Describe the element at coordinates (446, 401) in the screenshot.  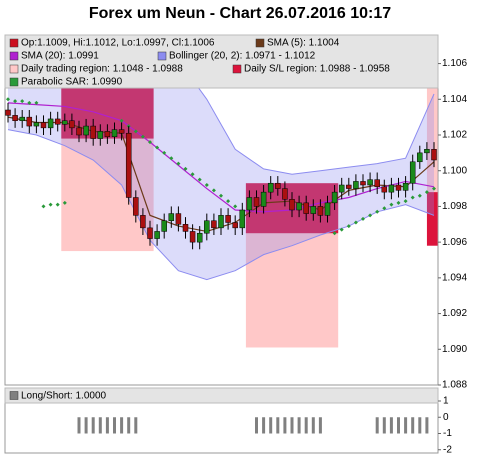
I see `y-tick-label: 1` at that location.